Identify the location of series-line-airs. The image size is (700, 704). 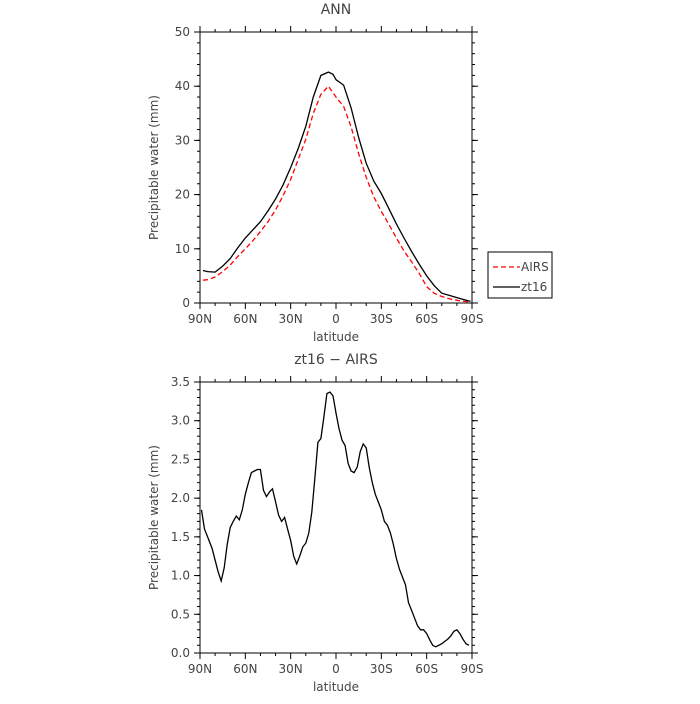
(336, 194).